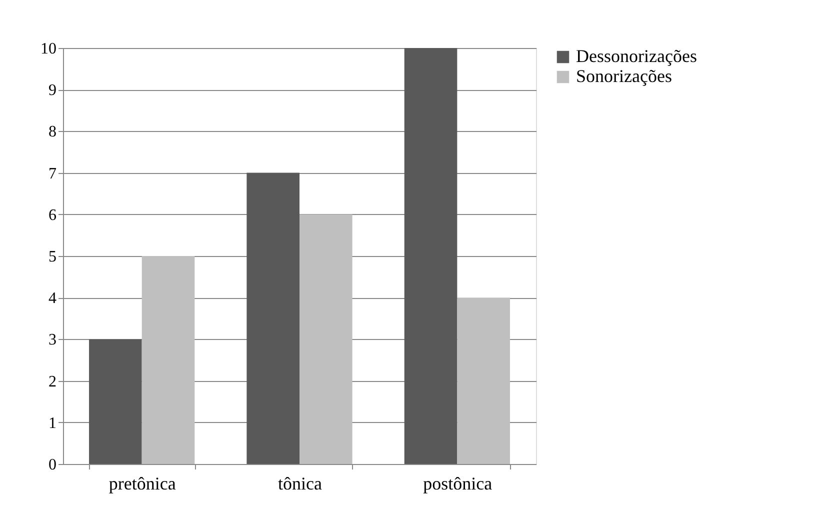 Image resolution: width=816 pixels, height=518 pixels. What do you see at coordinates (52, 423) in the screenshot?
I see `y-tick-label: 1` at bounding box center [52, 423].